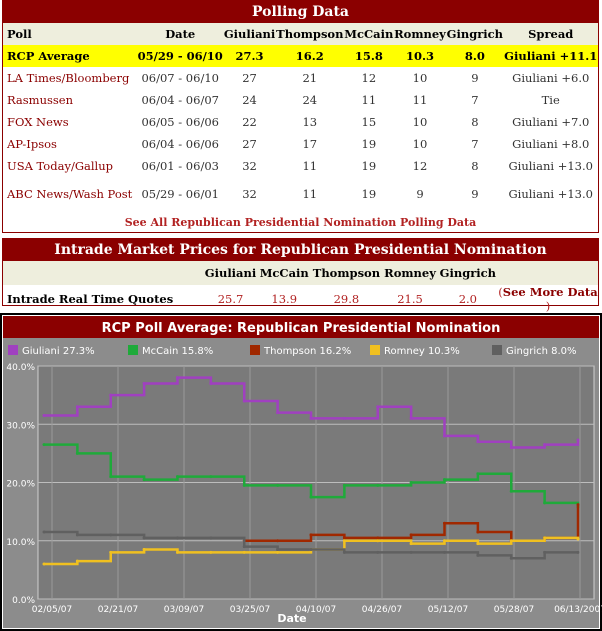 This screenshot has height=631, width=602. What do you see at coordinates (230, 273) in the screenshot?
I see `intrade-header-giuliani: Giuliani` at bounding box center [230, 273].